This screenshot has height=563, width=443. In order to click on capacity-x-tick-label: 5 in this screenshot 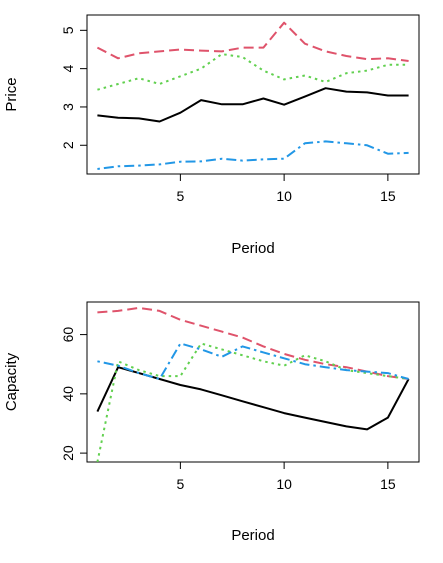, I will do `click(180, 484)`.